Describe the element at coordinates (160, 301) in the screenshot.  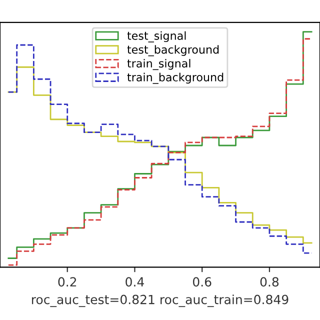
I see `x-axis-title: roc_auc_test=0.821 roc_auc_train=0.849` at that location.